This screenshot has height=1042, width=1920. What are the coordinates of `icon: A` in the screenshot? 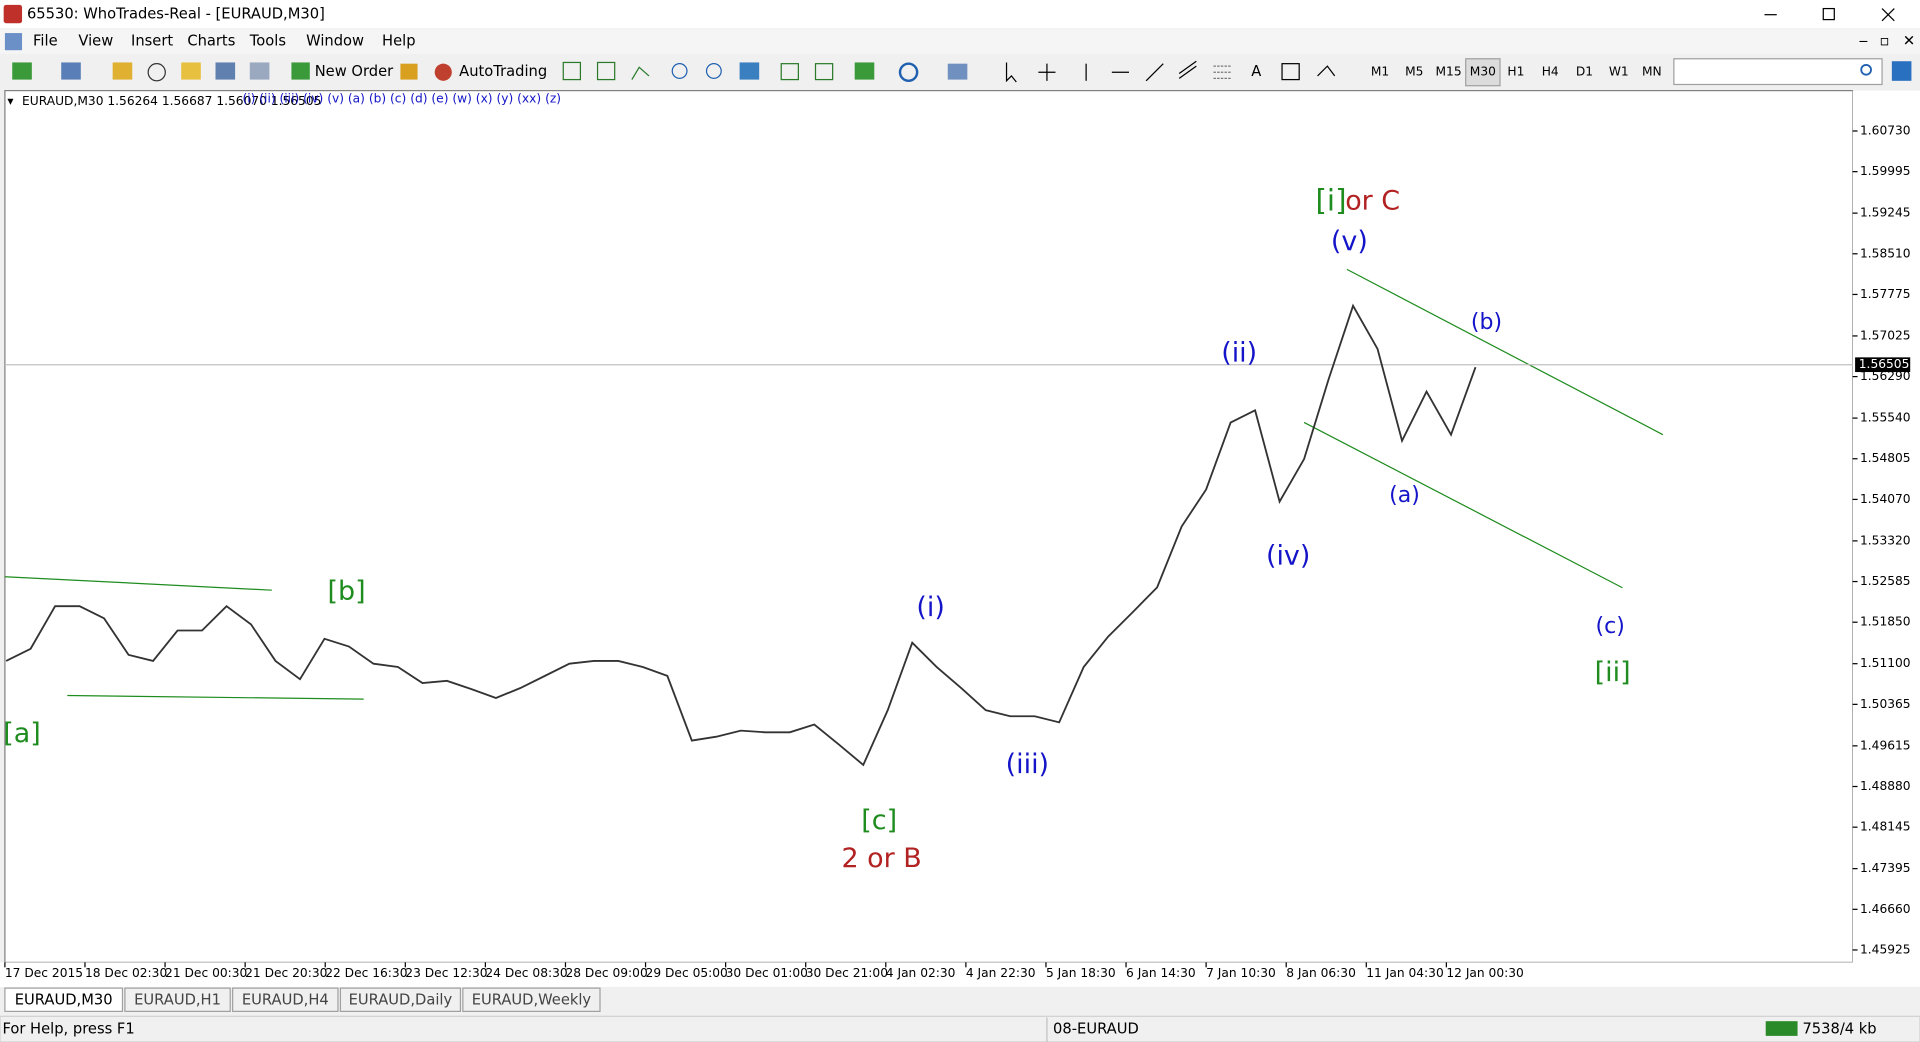 It's located at (1256, 71).